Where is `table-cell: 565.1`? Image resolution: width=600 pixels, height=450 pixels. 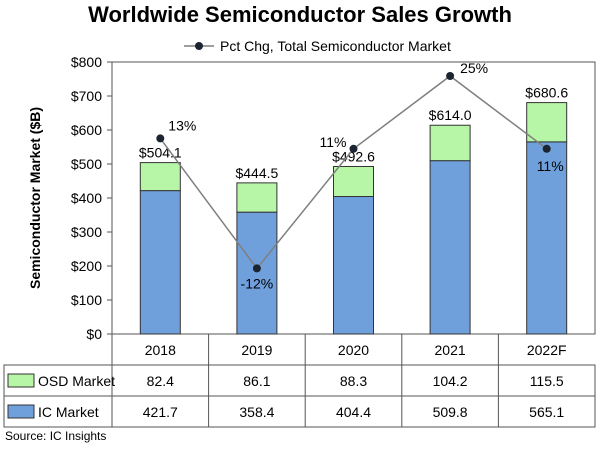
table-cell: 565.1 is located at coordinates (546, 412).